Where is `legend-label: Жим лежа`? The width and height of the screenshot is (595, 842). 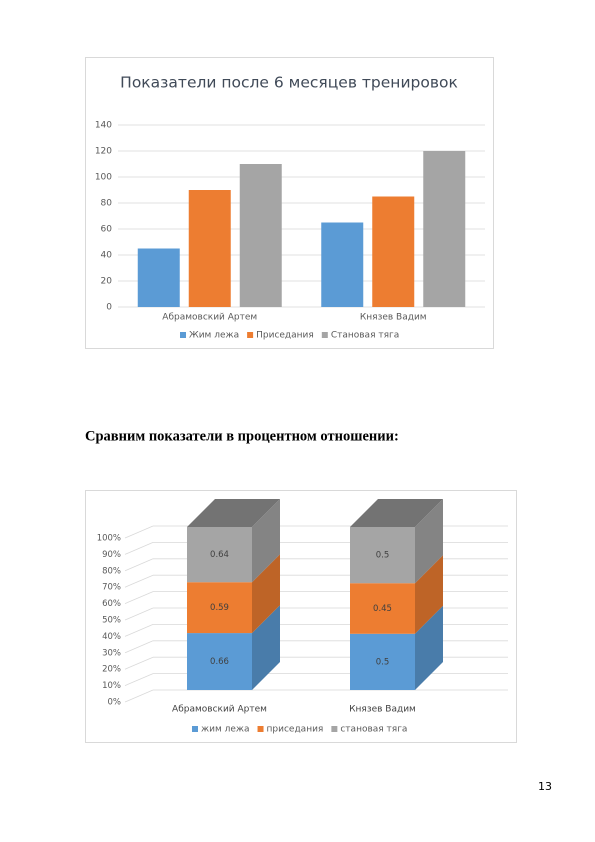
legend-label: Жим лежа is located at coordinates (214, 336).